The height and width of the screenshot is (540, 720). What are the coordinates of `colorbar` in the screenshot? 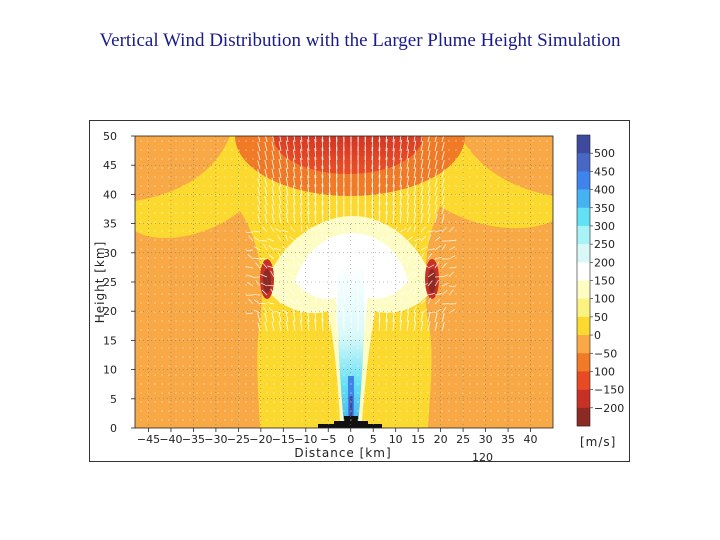 It's located at (583, 280).